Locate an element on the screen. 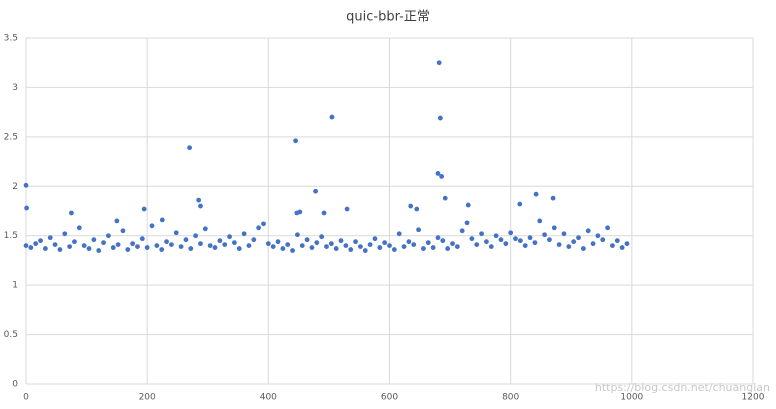  y-tick-label: 0.5 is located at coordinates (11, 335).